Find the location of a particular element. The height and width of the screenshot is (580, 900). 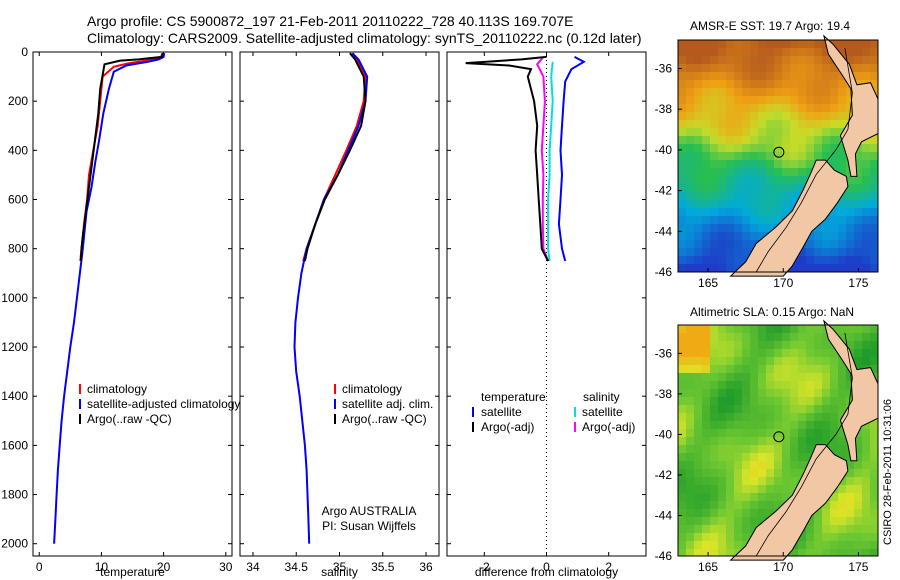

y-tick-label: 1800 is located at coordinates (14, 495).